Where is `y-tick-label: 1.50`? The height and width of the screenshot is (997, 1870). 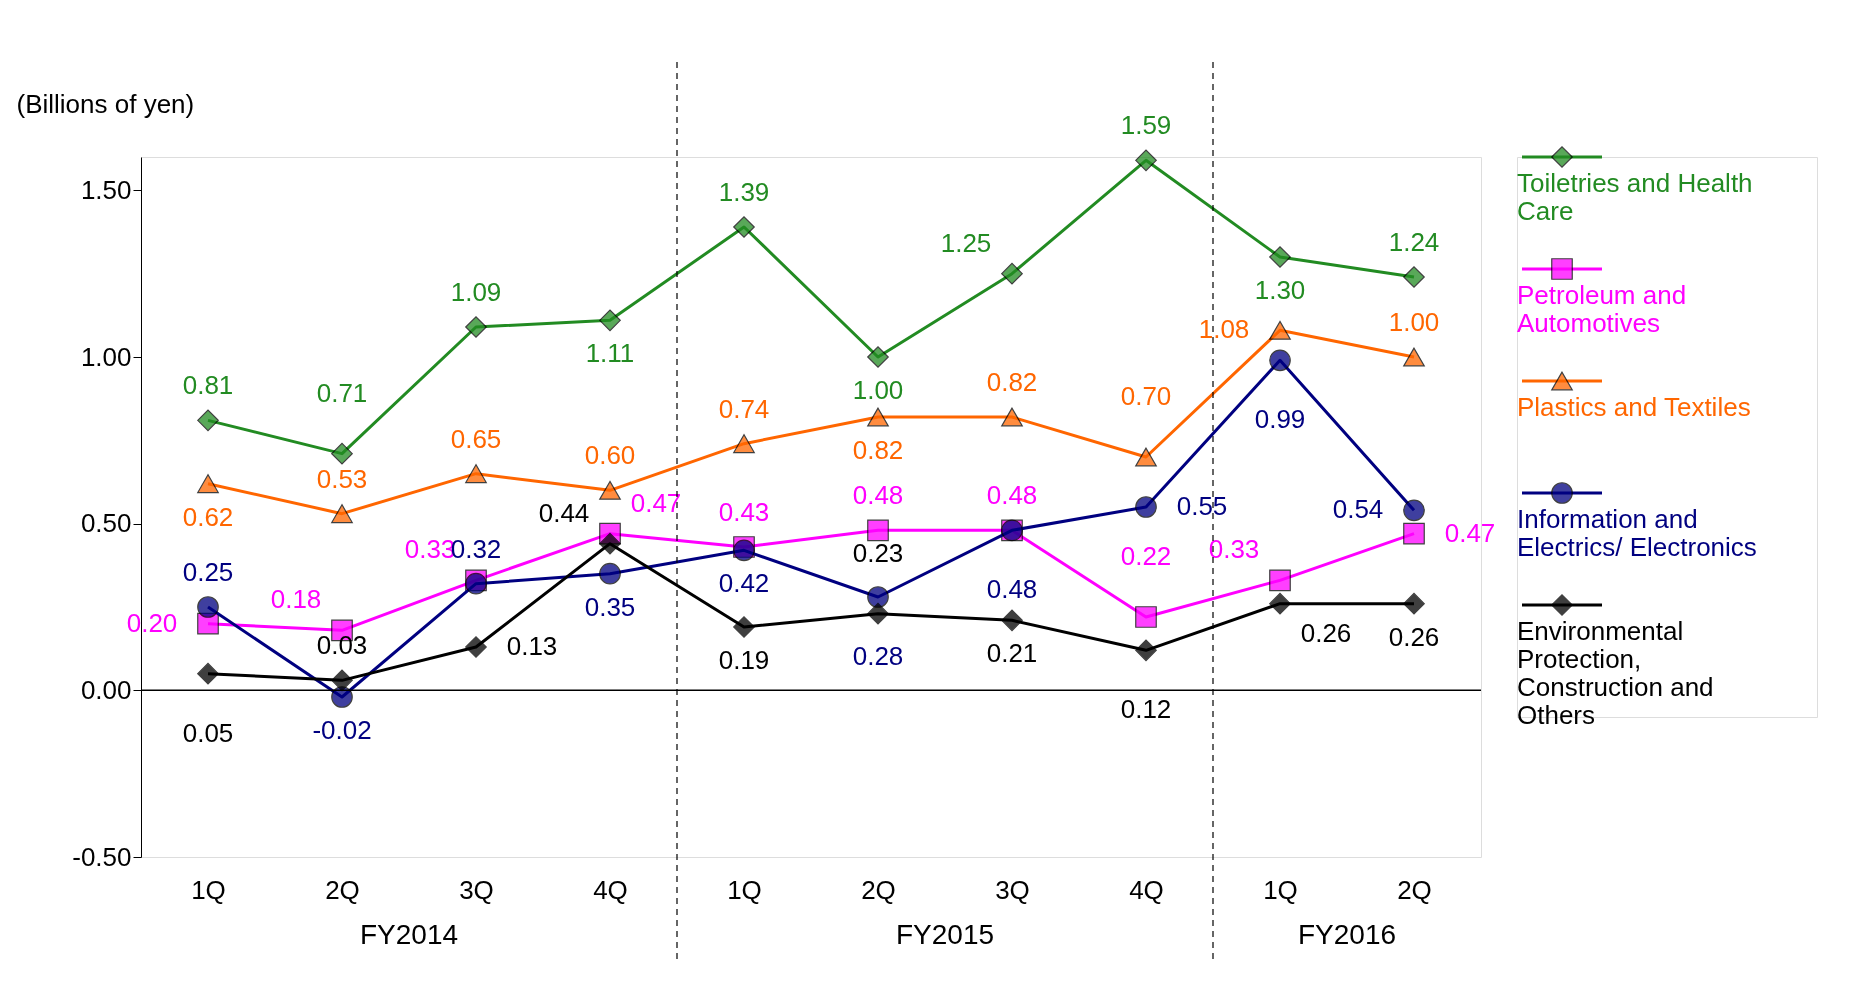 y-tick-label: 1.50 is located at coordinates (106, 189).